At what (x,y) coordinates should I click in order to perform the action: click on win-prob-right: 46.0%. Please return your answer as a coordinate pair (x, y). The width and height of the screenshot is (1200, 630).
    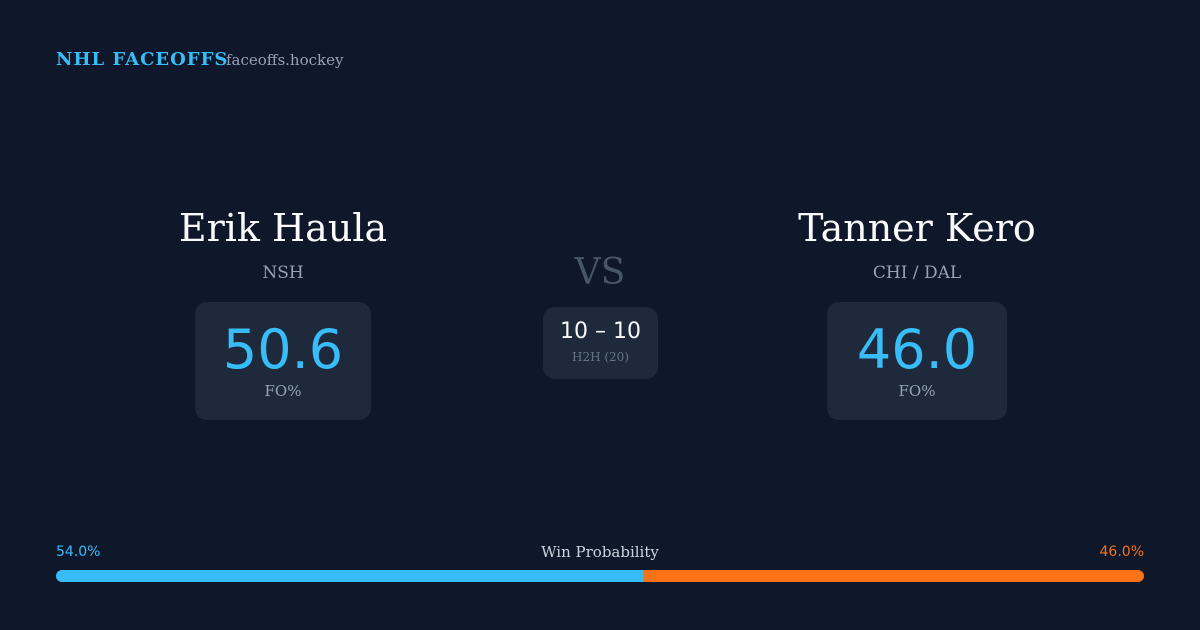
    Looking at the image, I should click on (1121, 552).